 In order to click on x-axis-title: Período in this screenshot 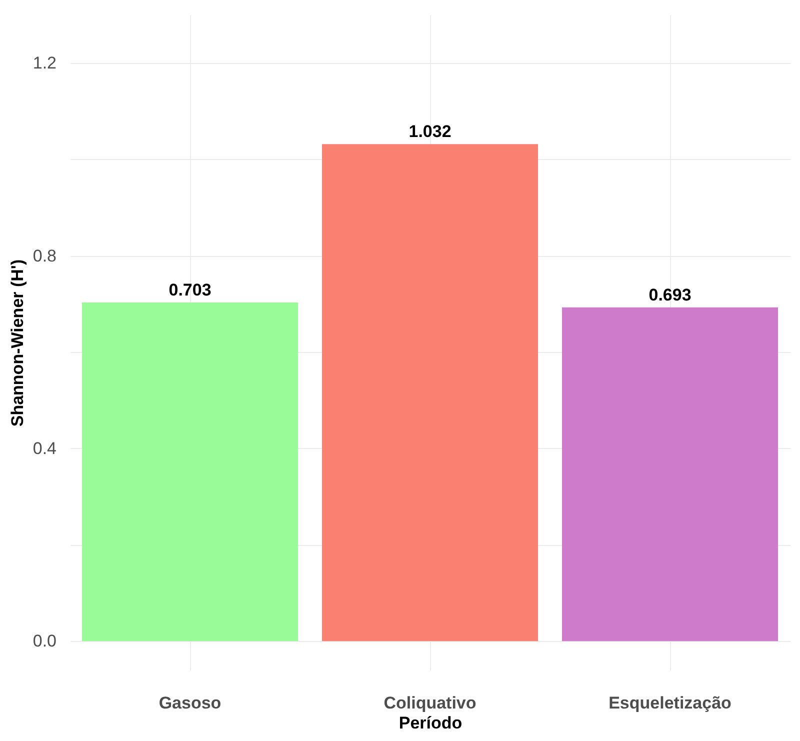, I will do `click(430, 723)`.